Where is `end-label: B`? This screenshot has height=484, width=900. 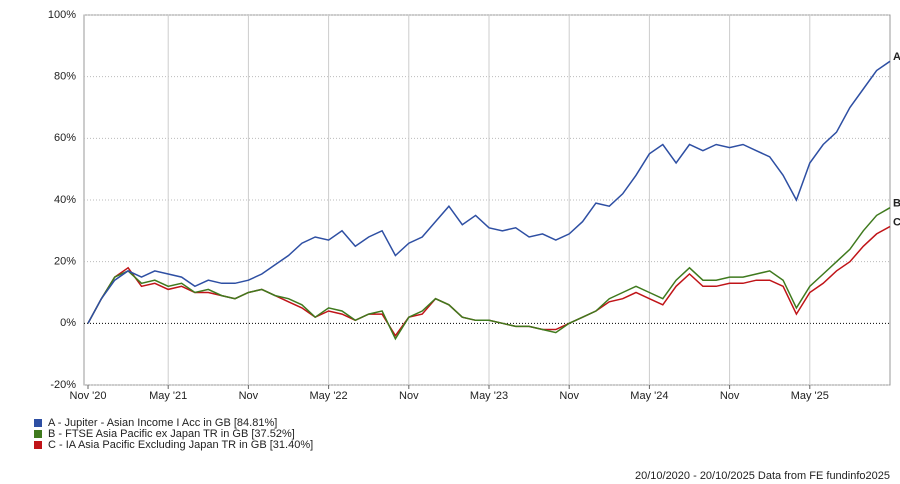 end-label: B is located at coordinates (896, 204).